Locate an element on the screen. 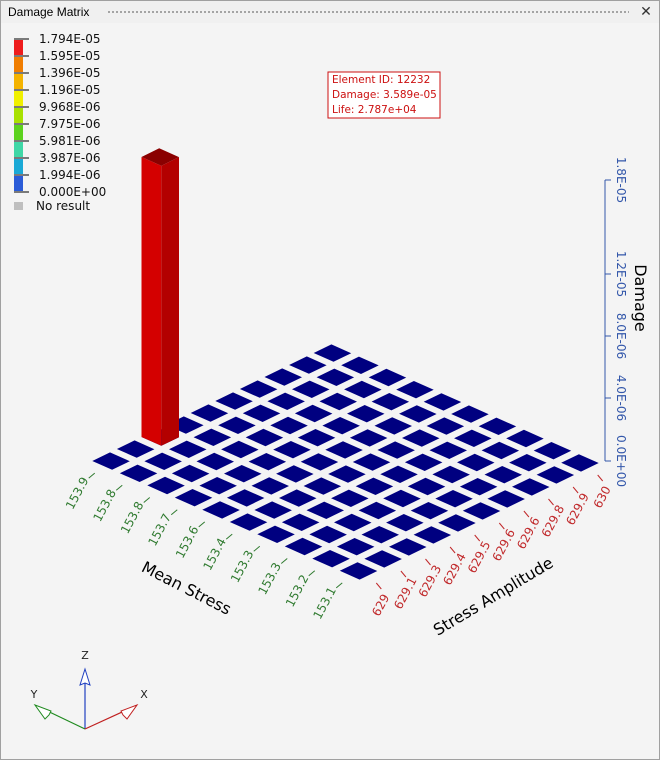 This screenshot has height=760, width=660. bar-right-face is located at coordinates (170, 301).